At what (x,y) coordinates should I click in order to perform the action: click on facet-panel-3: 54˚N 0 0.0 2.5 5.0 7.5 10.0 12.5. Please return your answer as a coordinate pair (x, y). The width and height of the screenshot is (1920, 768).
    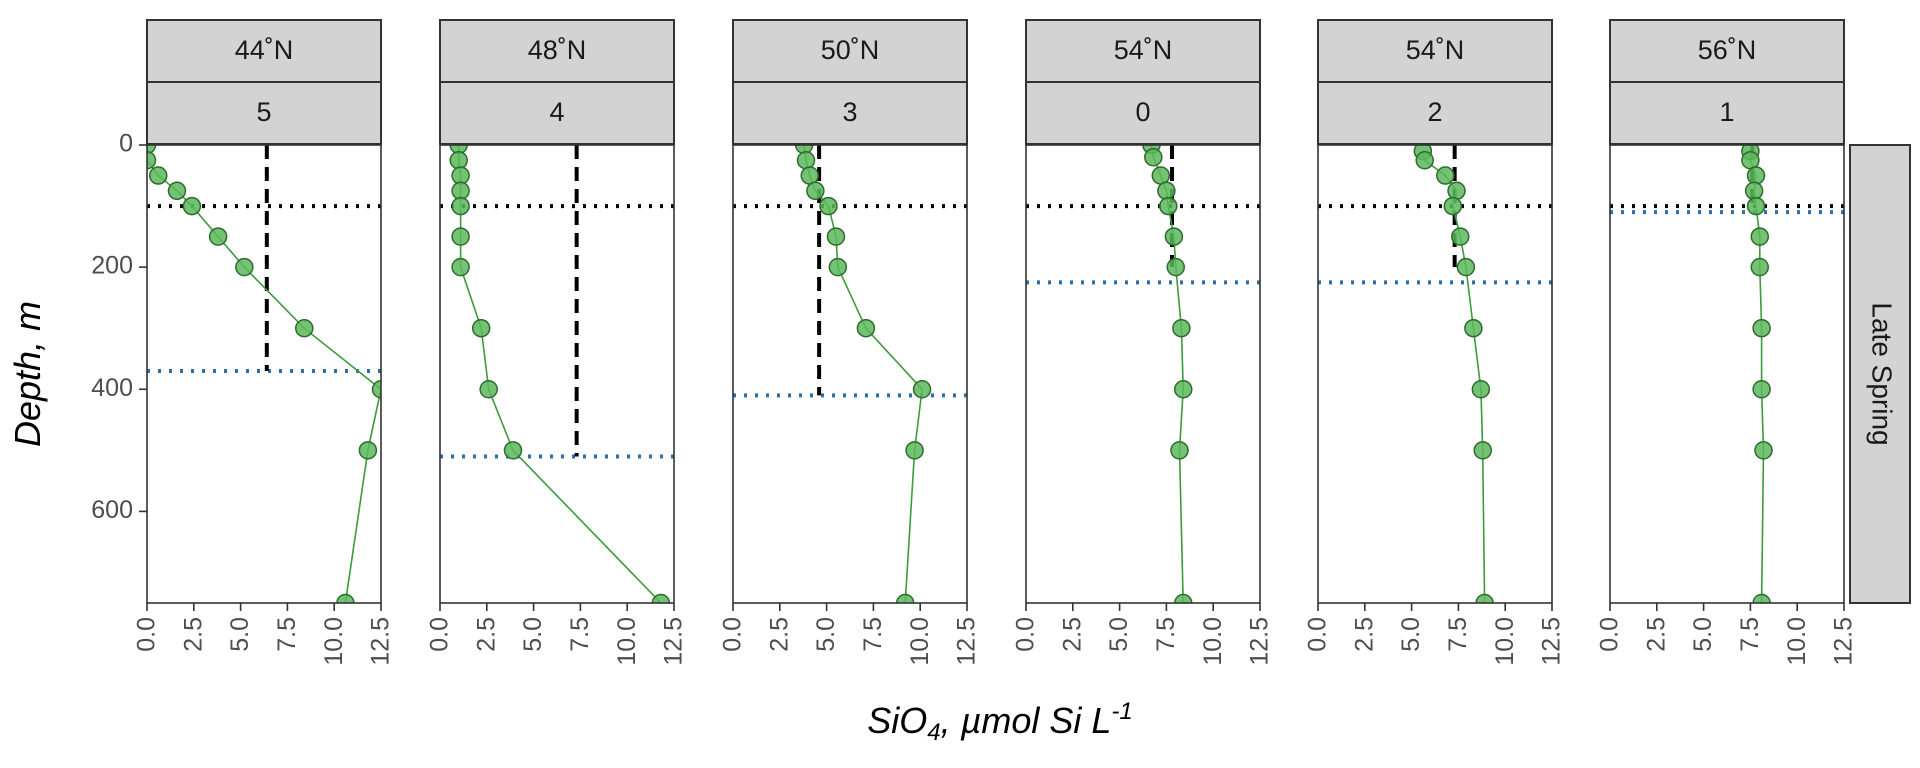
    Looking at the image, I should click on (1143, 342).